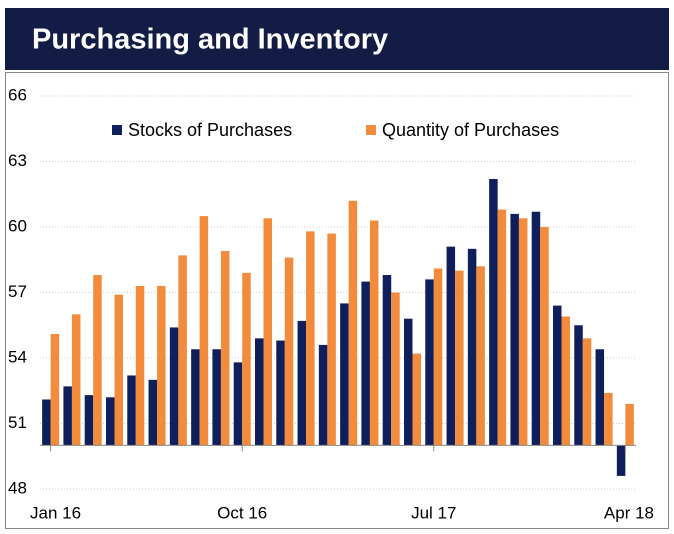 The width and height of the screenshot is (674, 534). I want to click on header-band, so click(337, 39).